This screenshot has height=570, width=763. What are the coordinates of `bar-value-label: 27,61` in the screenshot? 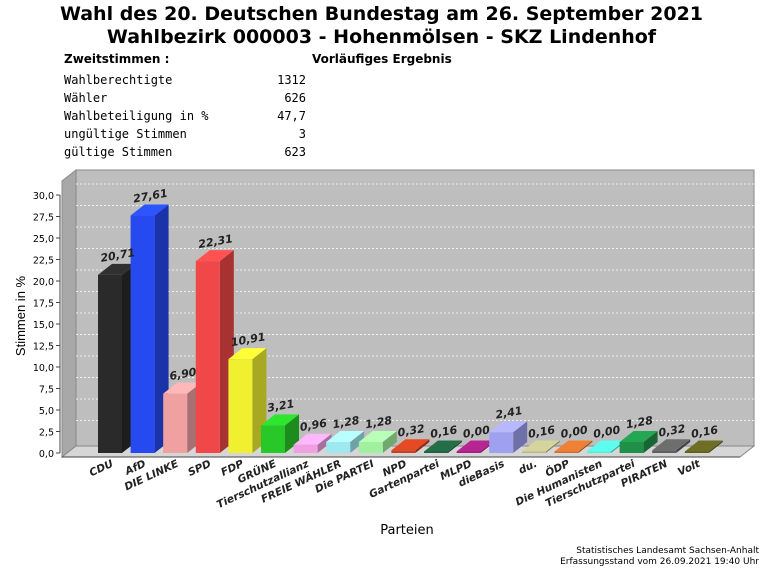 It's located at (150, 196).